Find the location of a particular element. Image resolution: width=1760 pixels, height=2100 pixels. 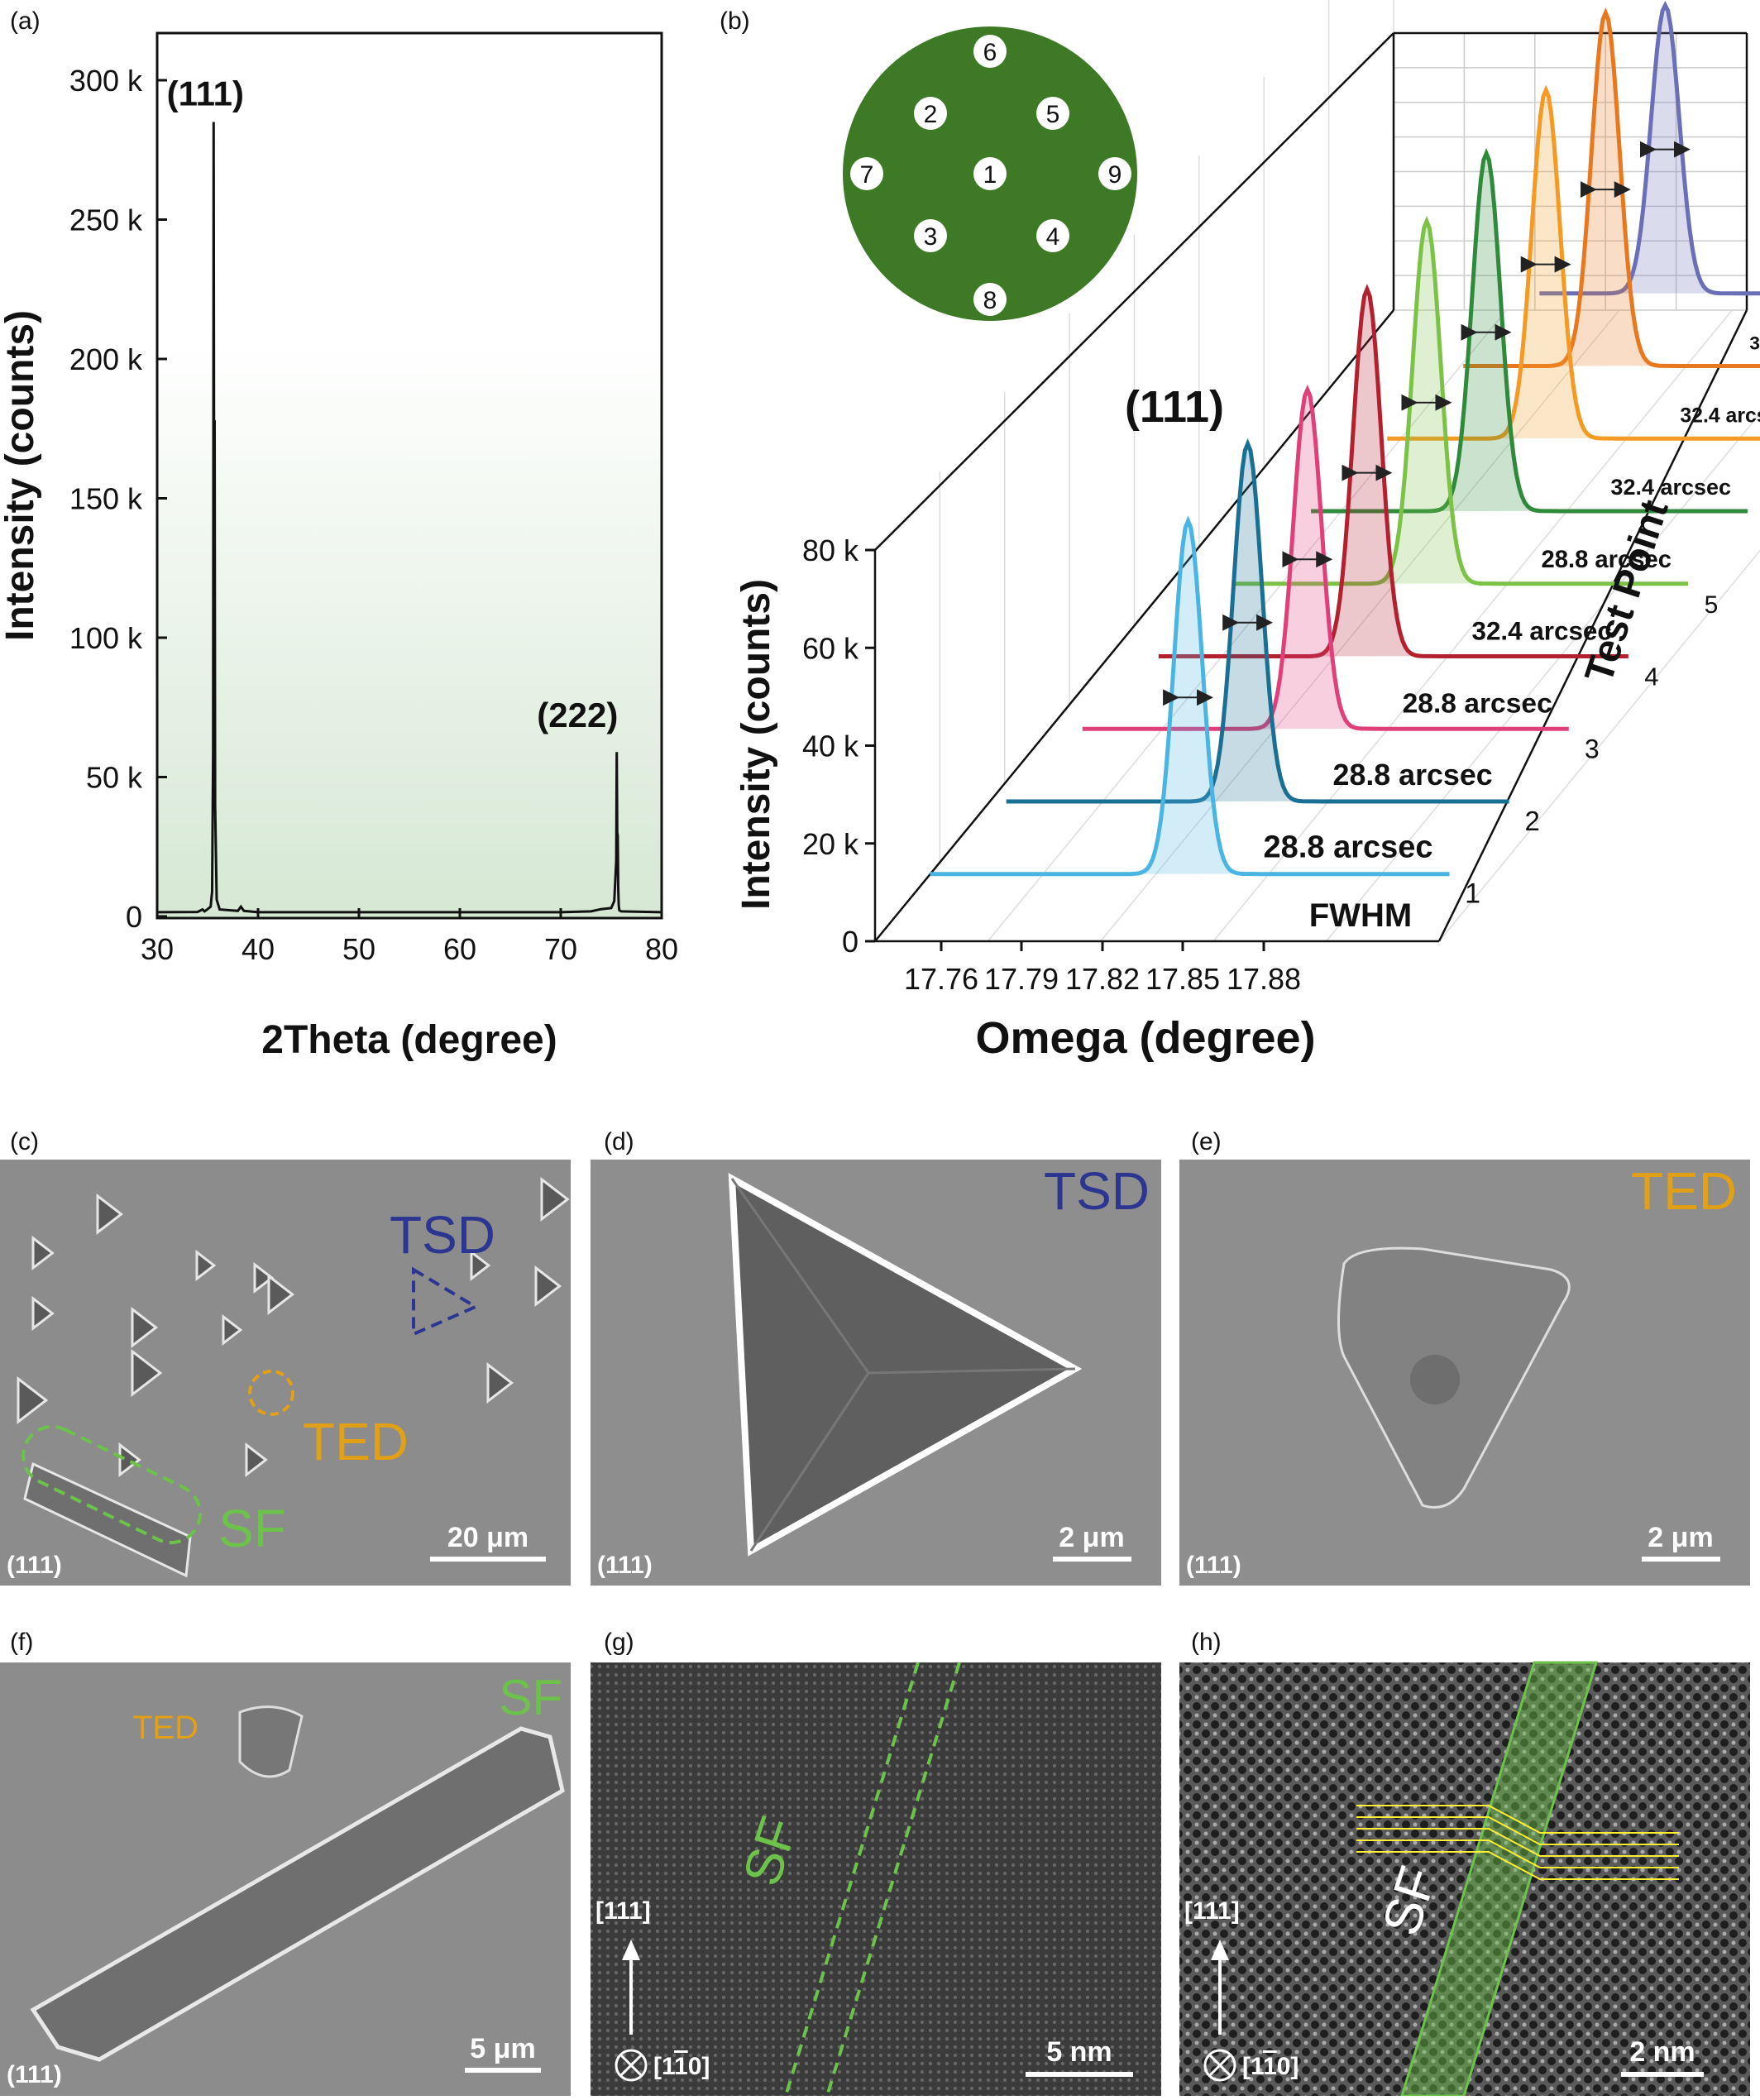

rocking-ytick-label: 20 k is located at coordinates (830, 844).